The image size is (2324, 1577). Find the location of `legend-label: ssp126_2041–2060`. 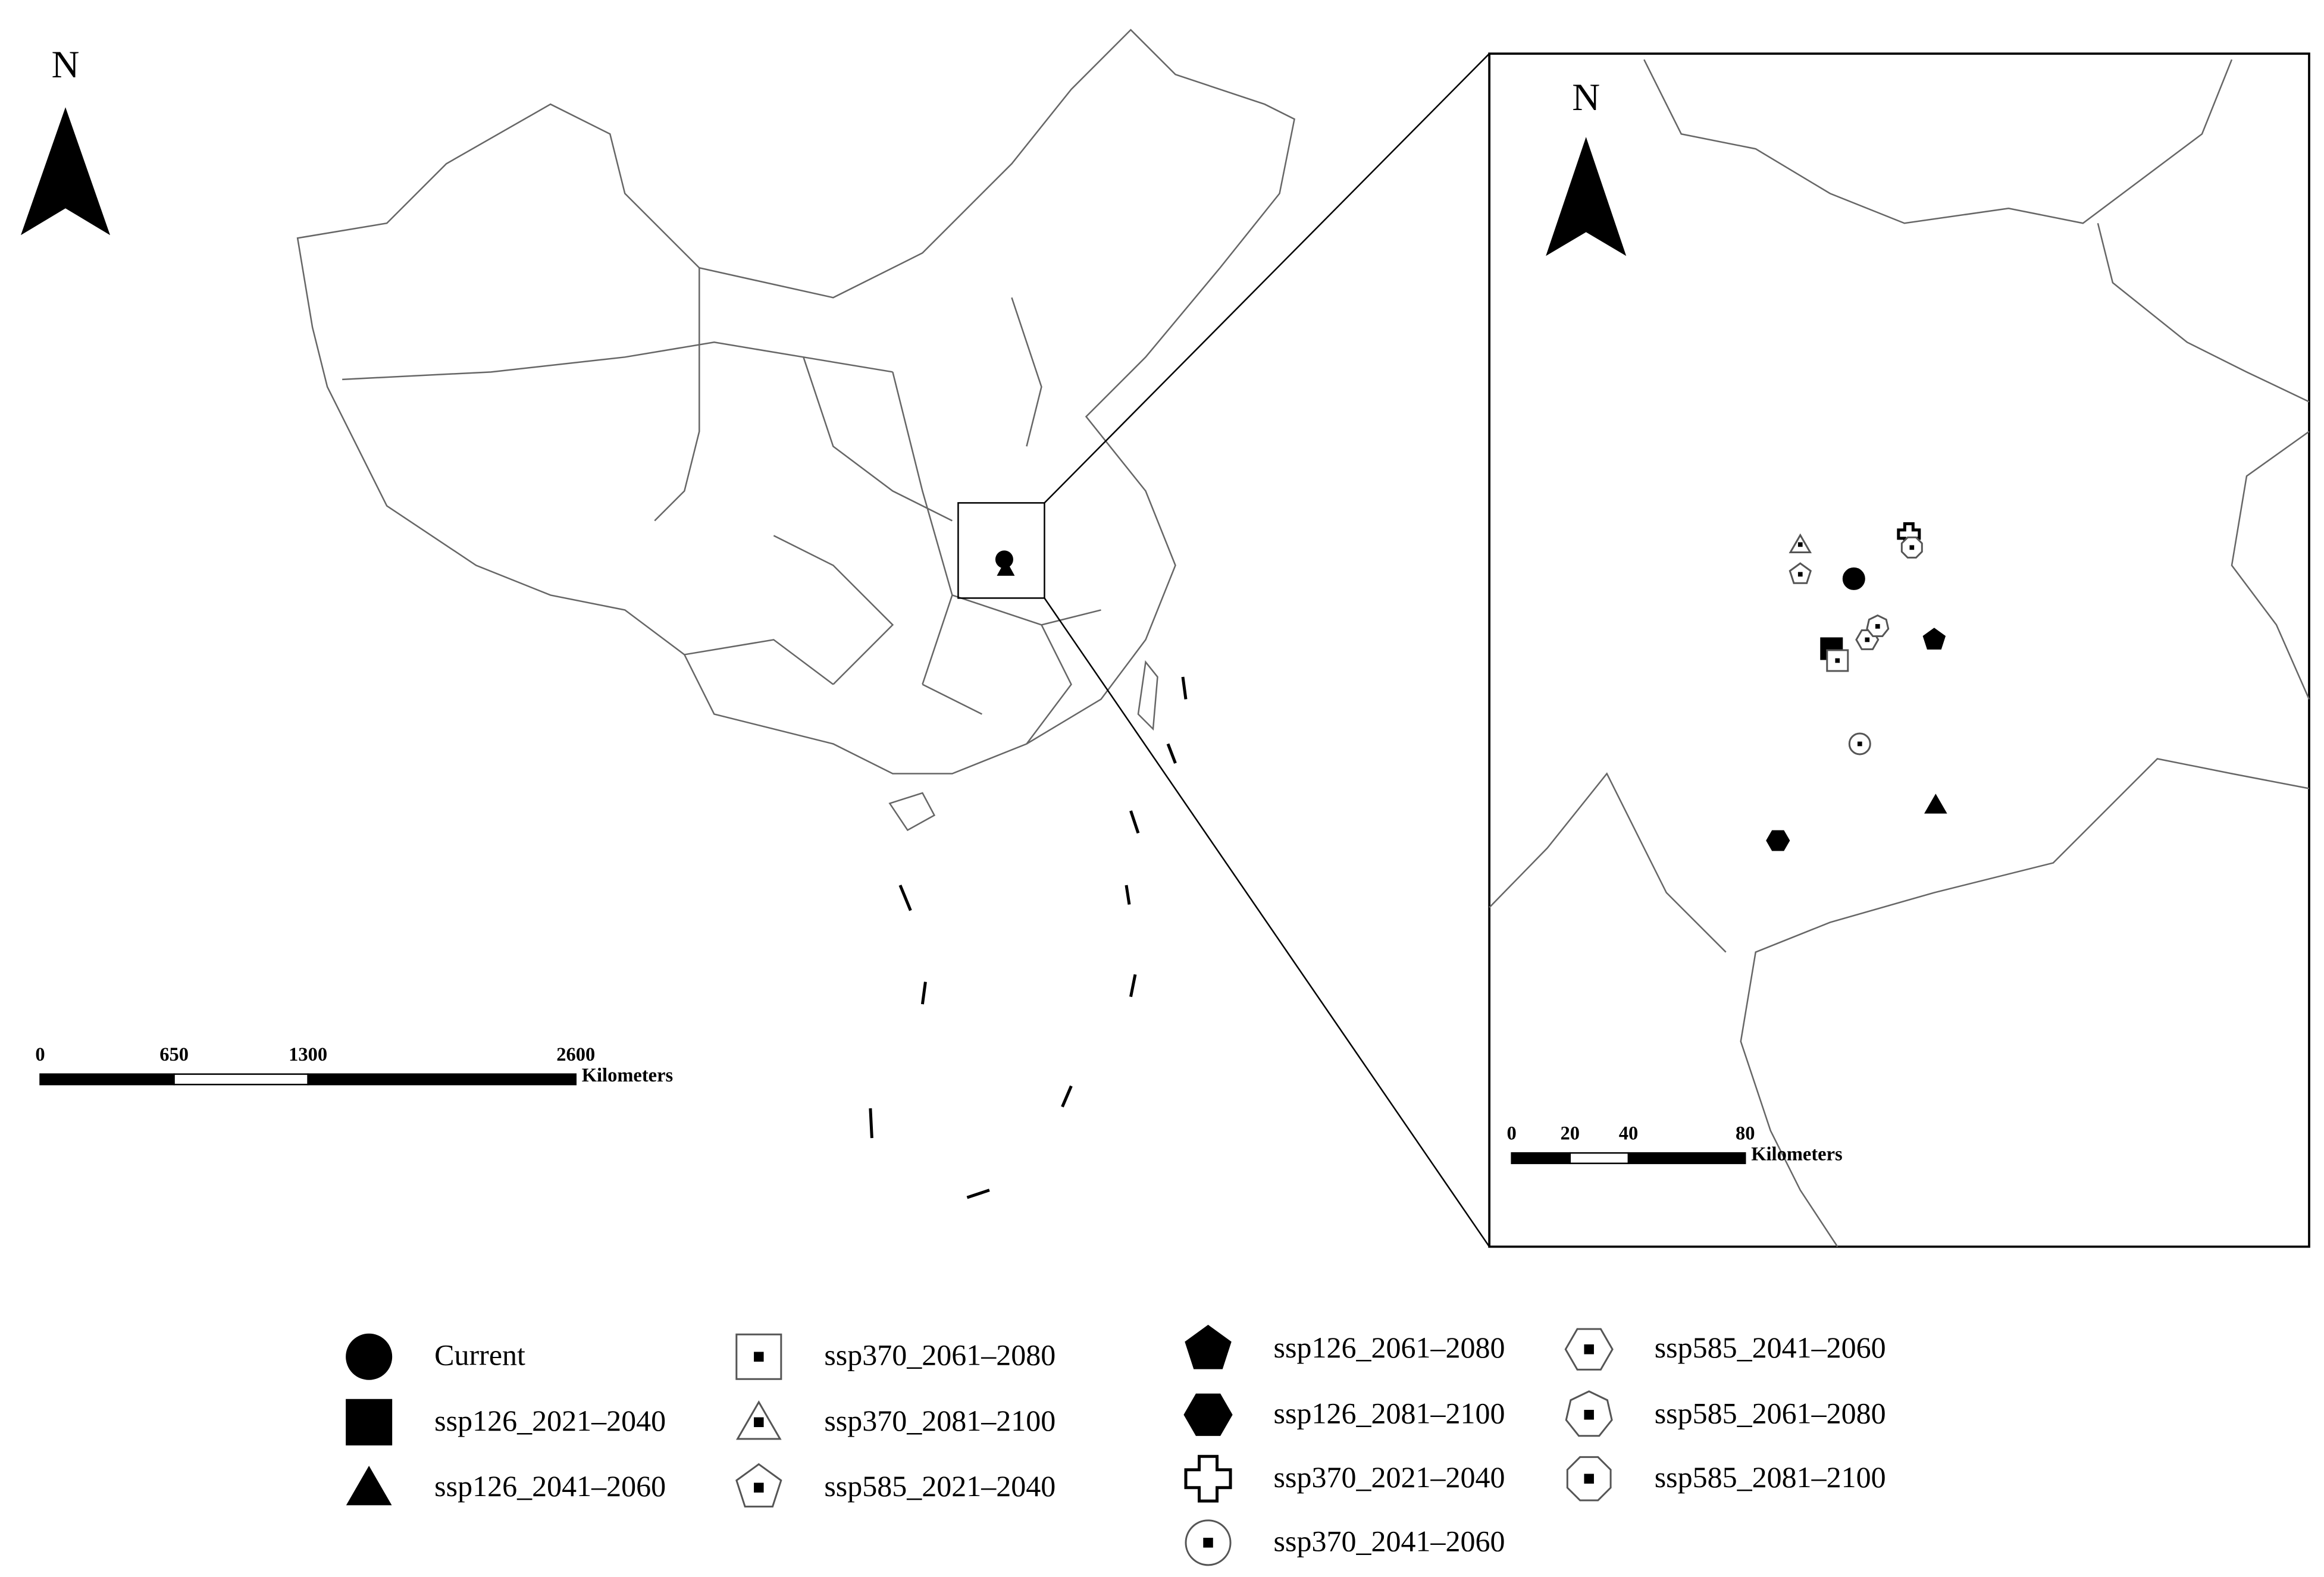

legend-label: ssp126_2041–2060 is located at coordinates (550, 1486).